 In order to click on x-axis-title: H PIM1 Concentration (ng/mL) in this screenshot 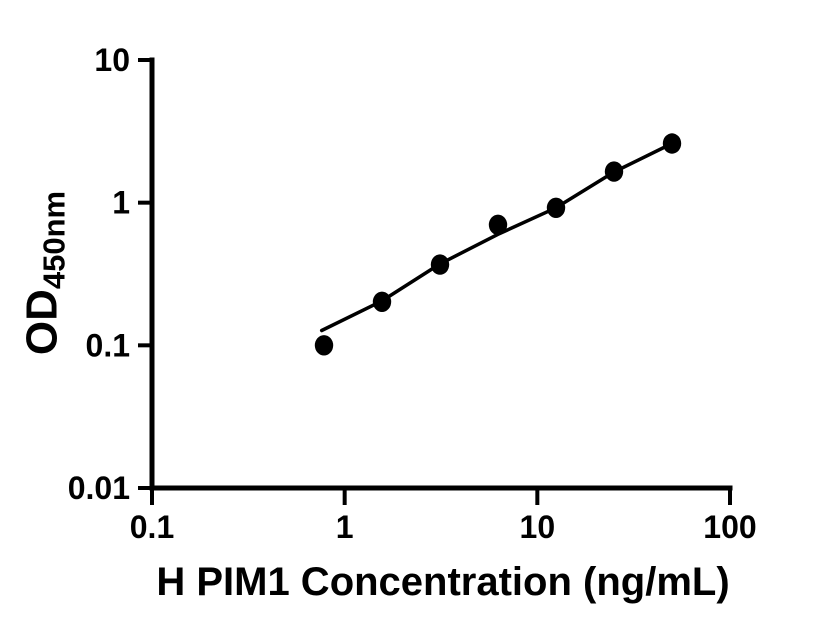, I will do `click(443, 582)`.